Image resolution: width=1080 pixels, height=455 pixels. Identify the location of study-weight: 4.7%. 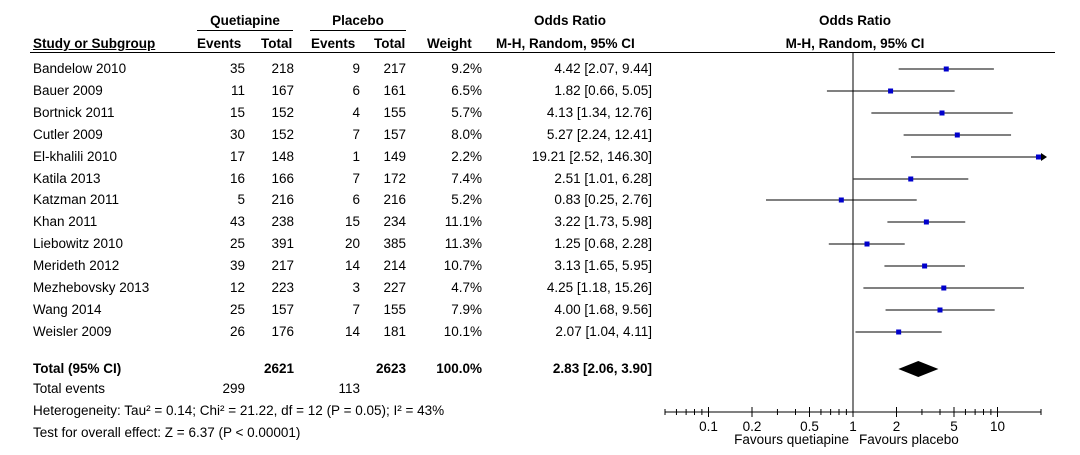
(466, 287).